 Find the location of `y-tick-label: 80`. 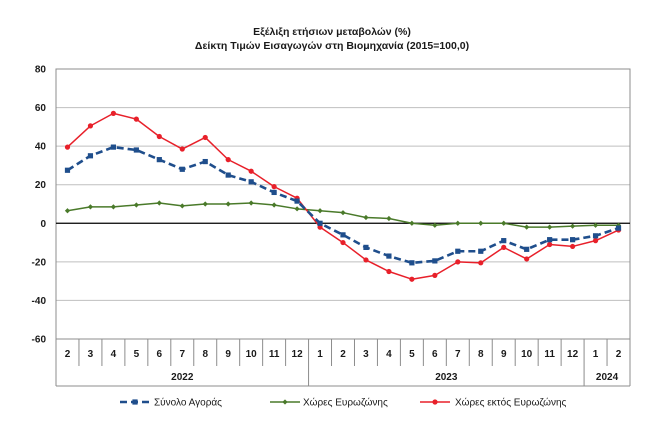

y-tick-label: 80 is located at coordinates (41, 70).